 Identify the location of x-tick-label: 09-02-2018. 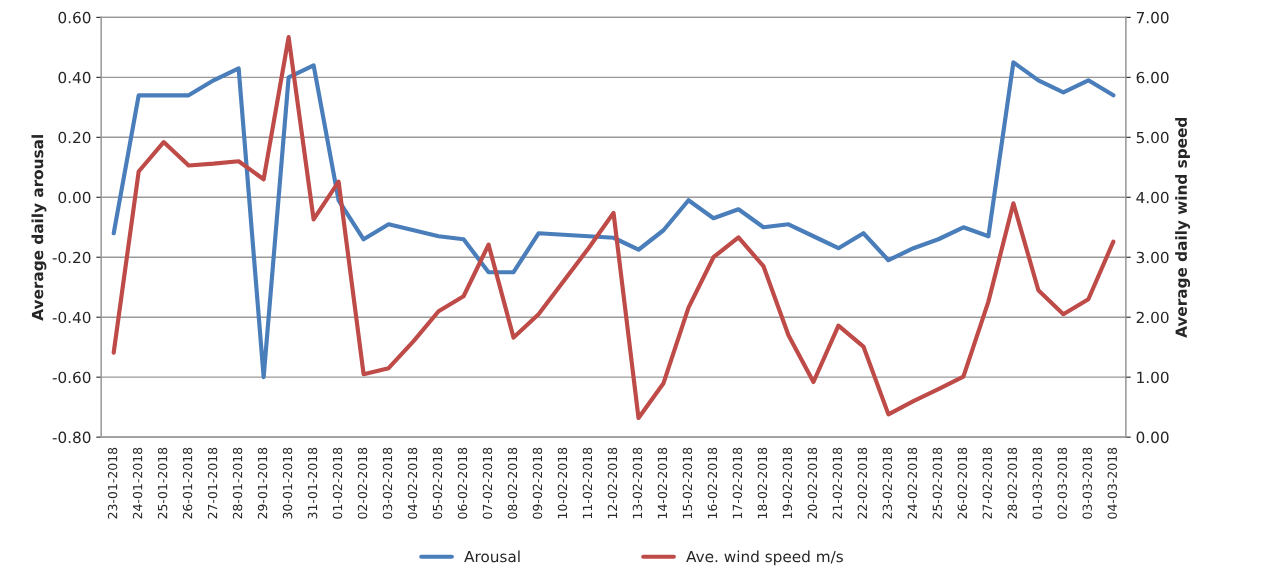
(537, 483).